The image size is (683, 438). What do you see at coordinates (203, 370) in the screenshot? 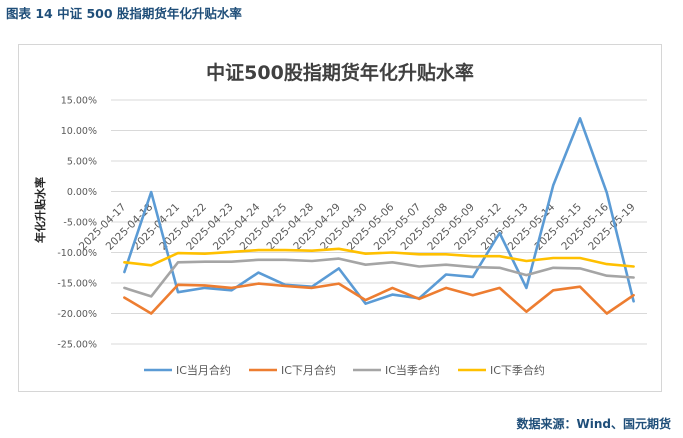
I see `legend-label: IC当月合约` at bounding box center [203, 370].